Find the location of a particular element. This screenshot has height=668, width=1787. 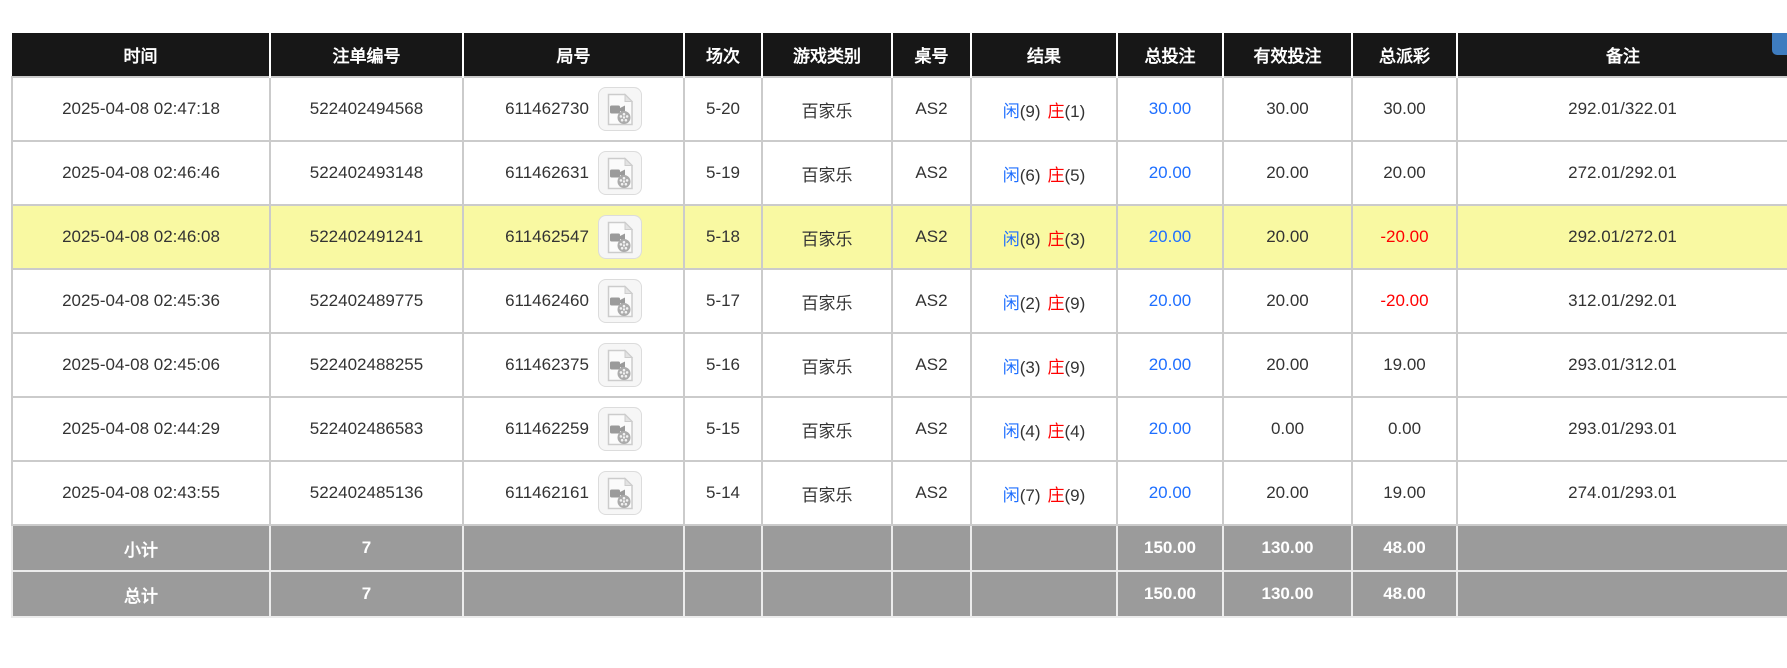

cell-session: 5-18 is located at coordinates (723, 237).